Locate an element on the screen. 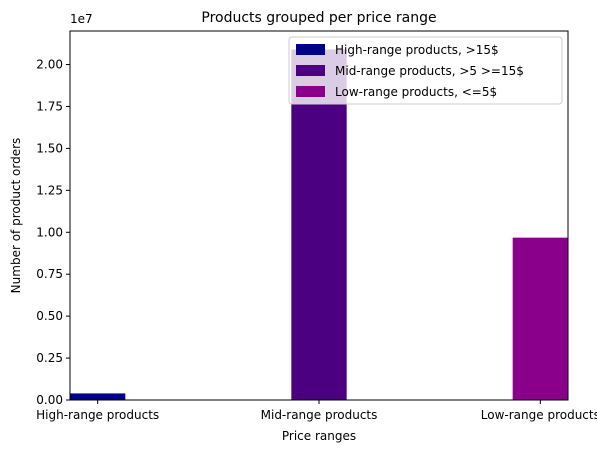 Image resolution: width=597 pixels, height=453 pixels. y-tick-label: 1.00 is located at coordinates (49, 232).